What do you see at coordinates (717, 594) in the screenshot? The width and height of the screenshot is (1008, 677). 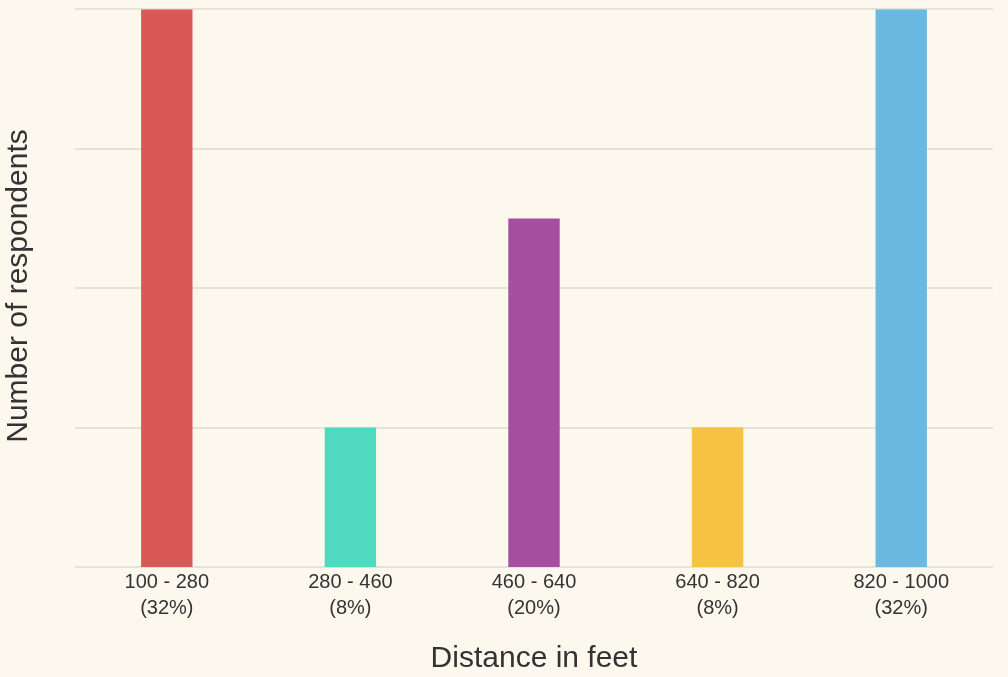 I see `x-tick-label: 640 - 820 (8%)` at bounding box center [717, 594].